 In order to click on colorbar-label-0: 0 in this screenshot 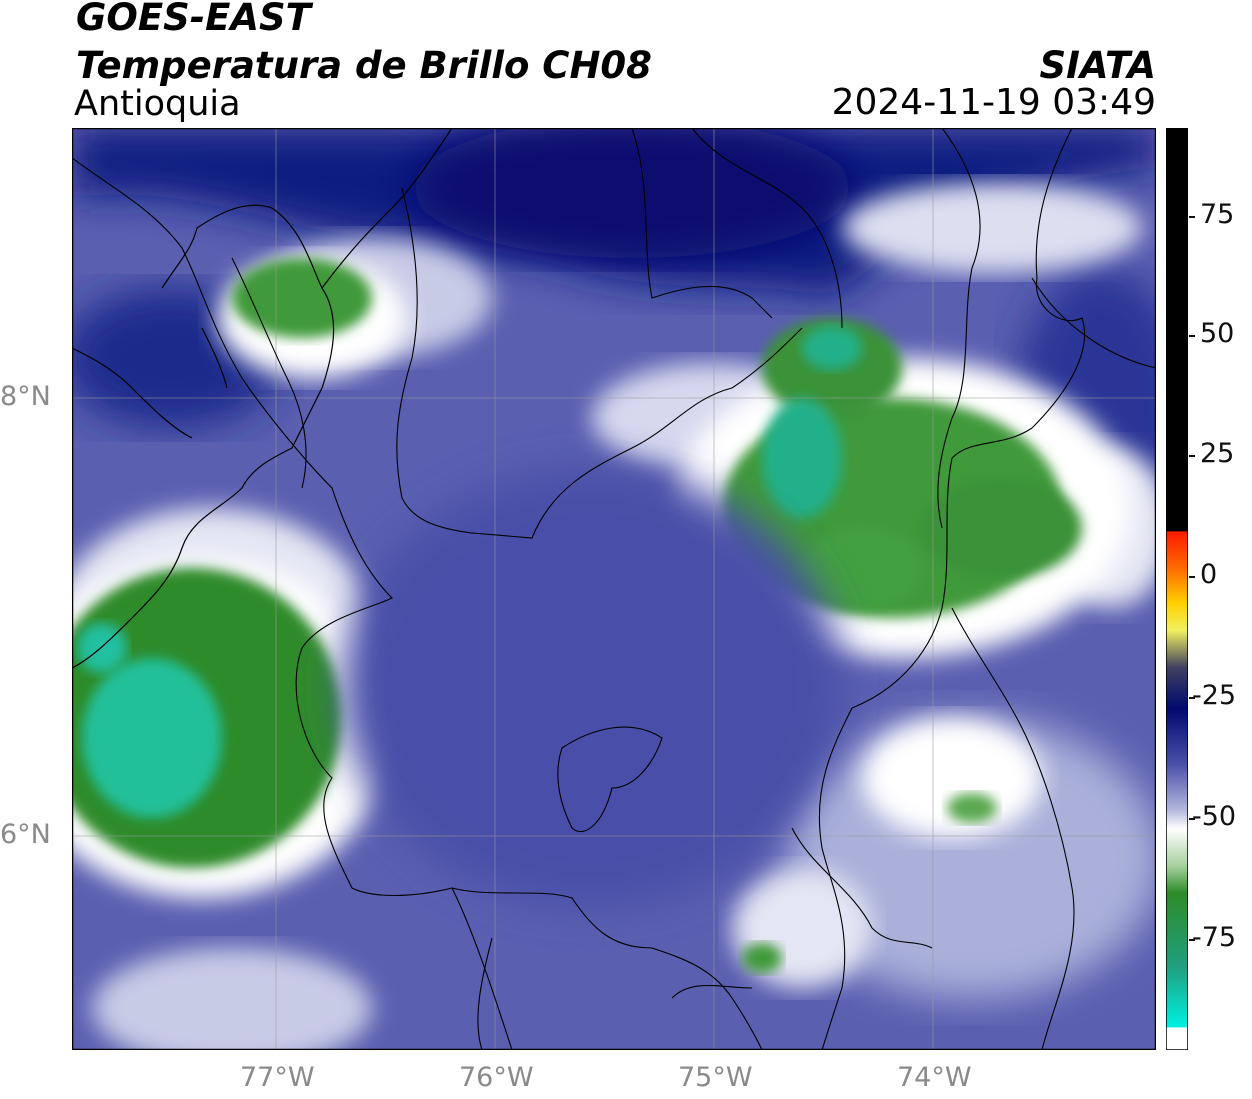, I will do `click(1209, 574)`.